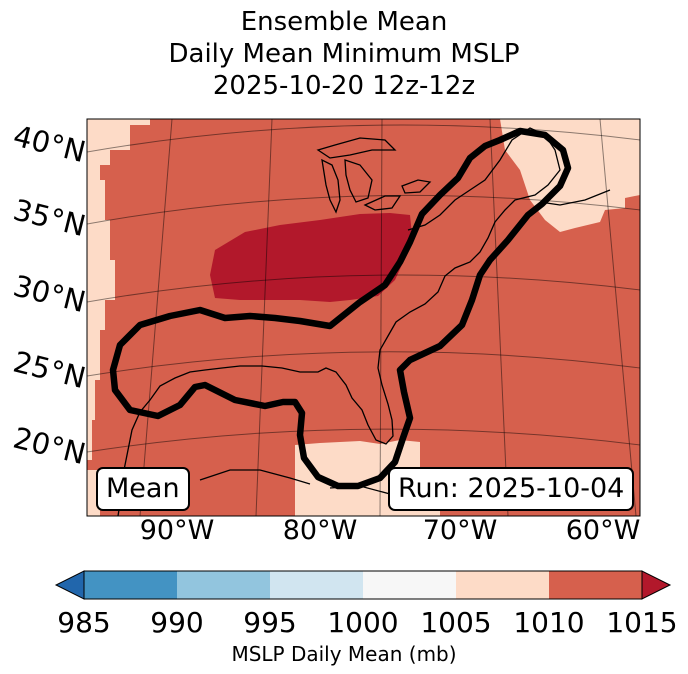 This screenshot has width=688, height=674. I want to click on colorbar-tick-985: 985, so click(84, 622).